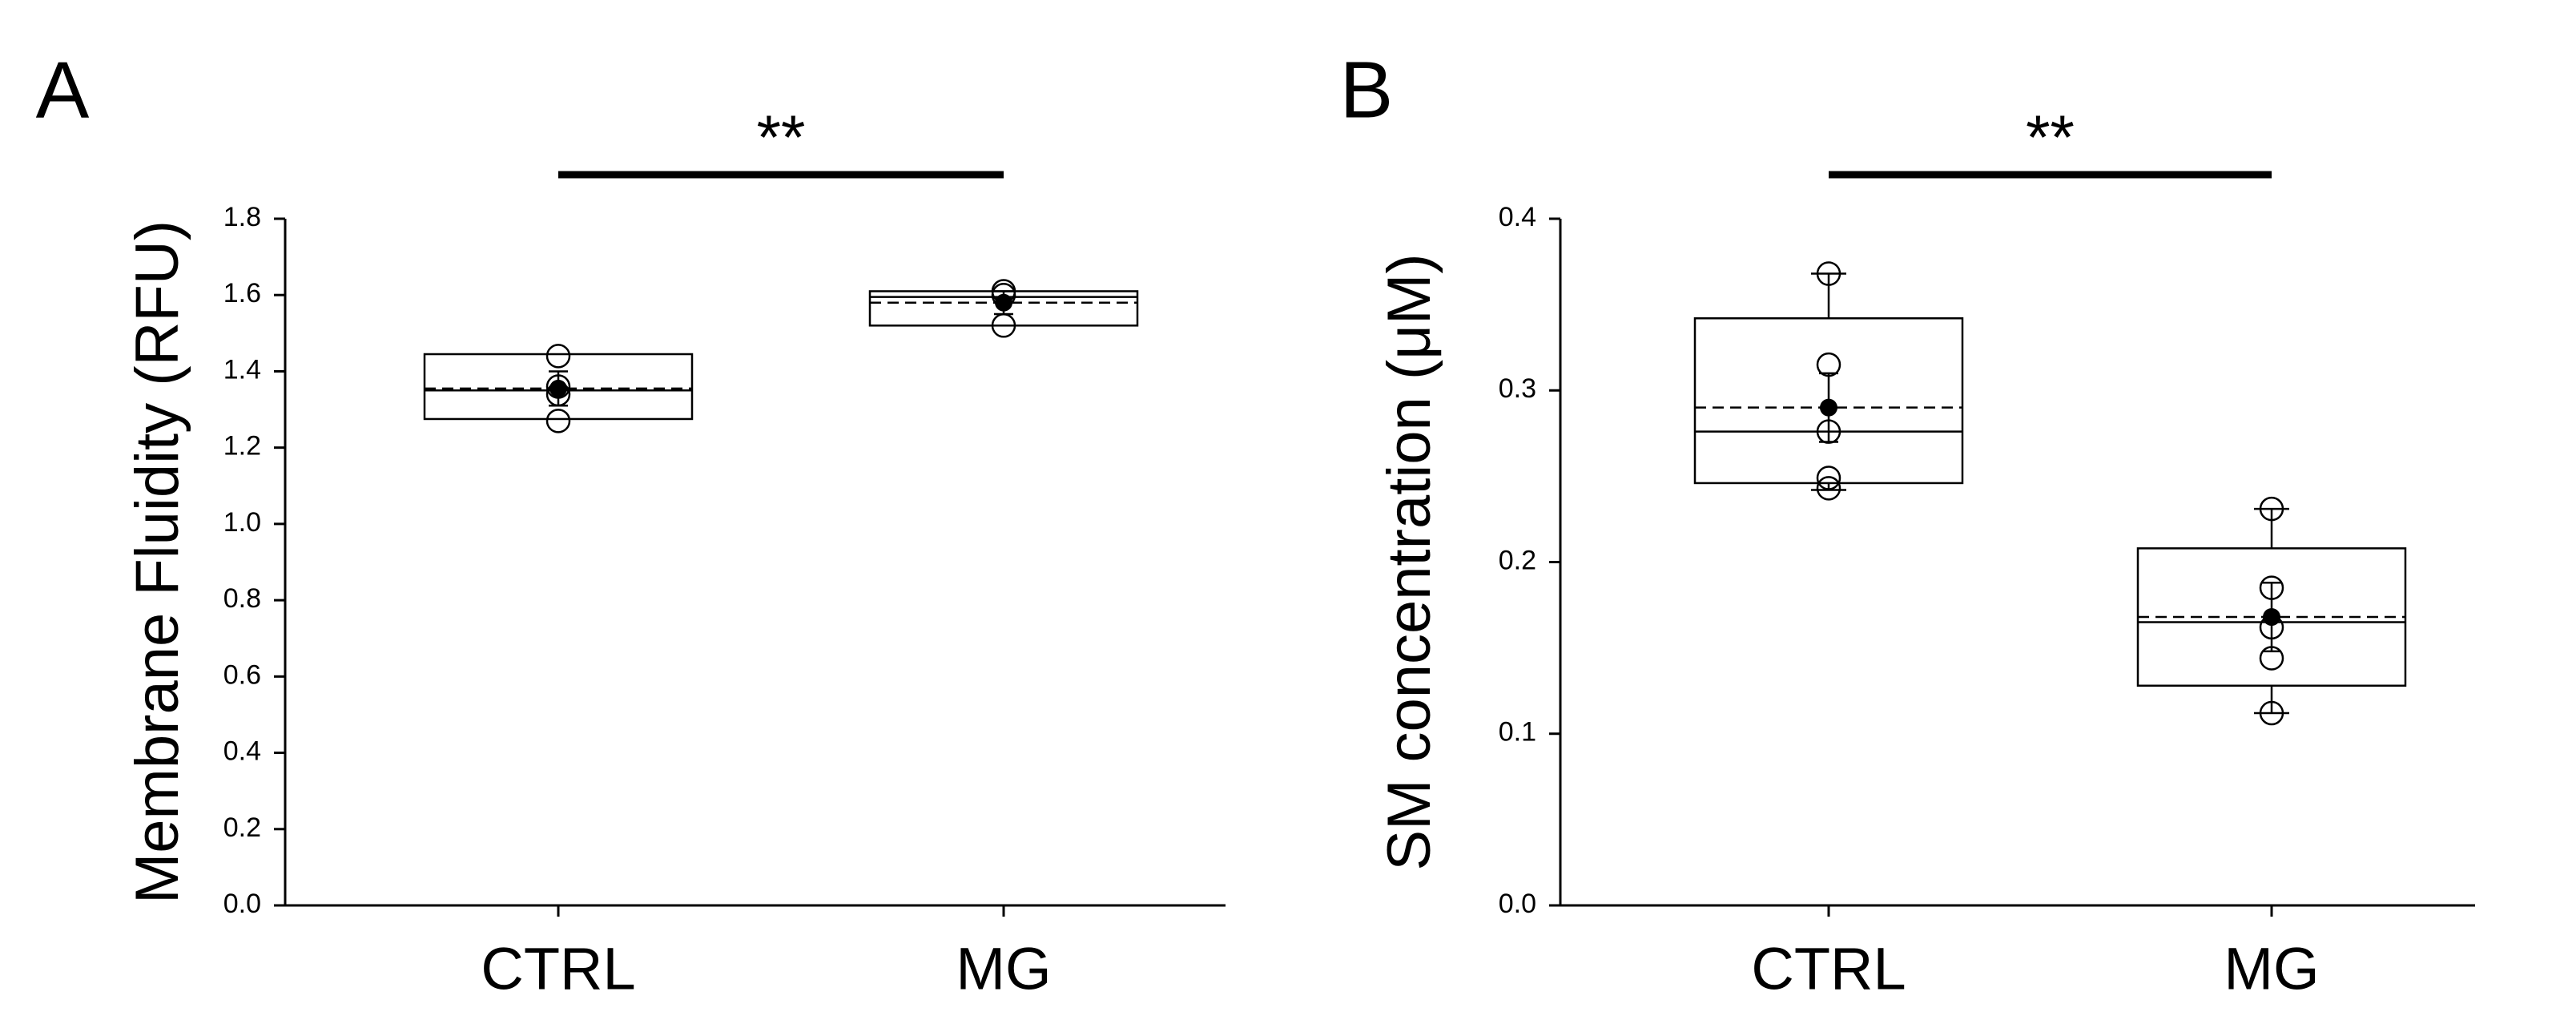 The image size is (2576, 1032). Describe the element at coordinates (242, 293) in the screenshot. I see `y-tick-label: 1.6` at that location.